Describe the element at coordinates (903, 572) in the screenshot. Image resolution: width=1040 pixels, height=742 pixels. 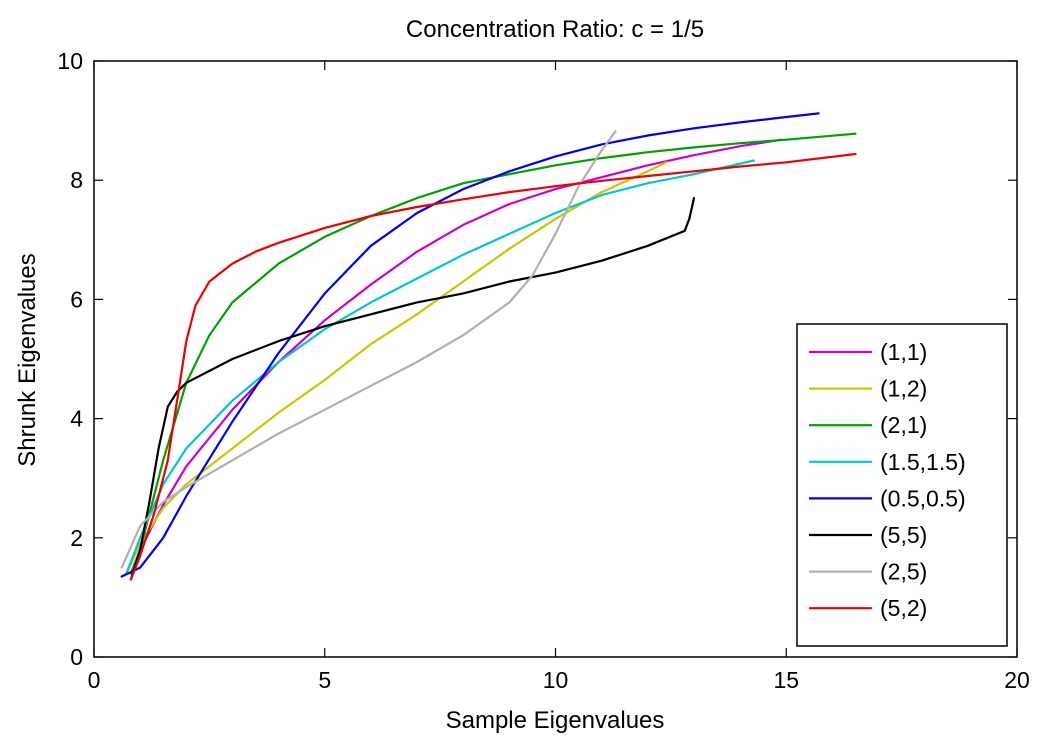
I see `legend-label: (2,5)` at that location.